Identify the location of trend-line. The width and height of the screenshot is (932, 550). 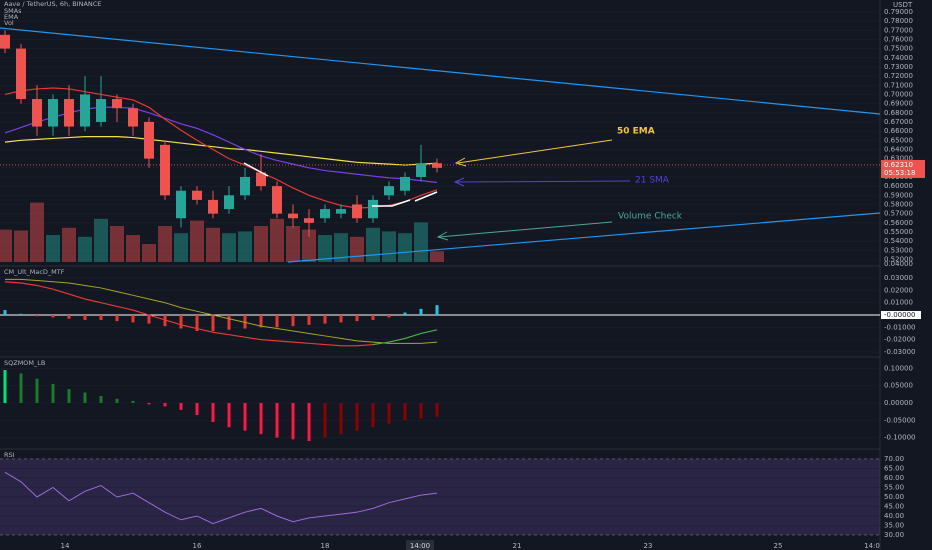
(584, 237).